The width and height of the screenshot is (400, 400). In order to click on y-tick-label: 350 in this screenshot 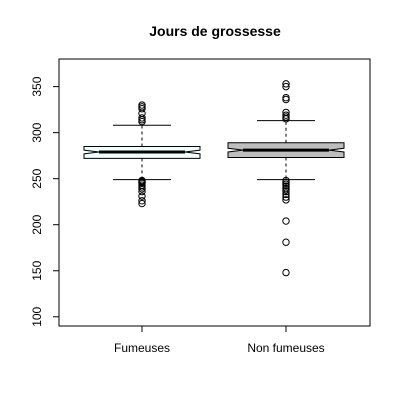, I will do `click(37, 86)`.